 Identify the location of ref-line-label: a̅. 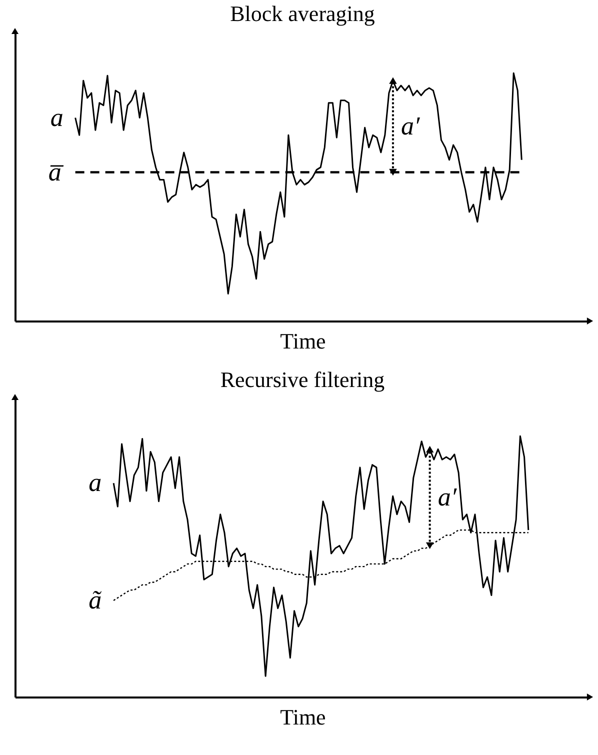
(56, 171).